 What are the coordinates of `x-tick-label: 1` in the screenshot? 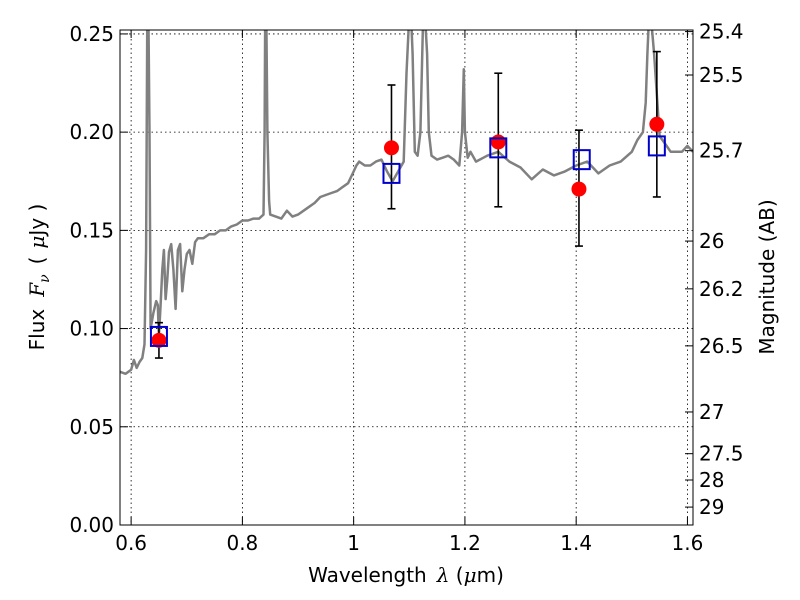 It's located at (353, 543).